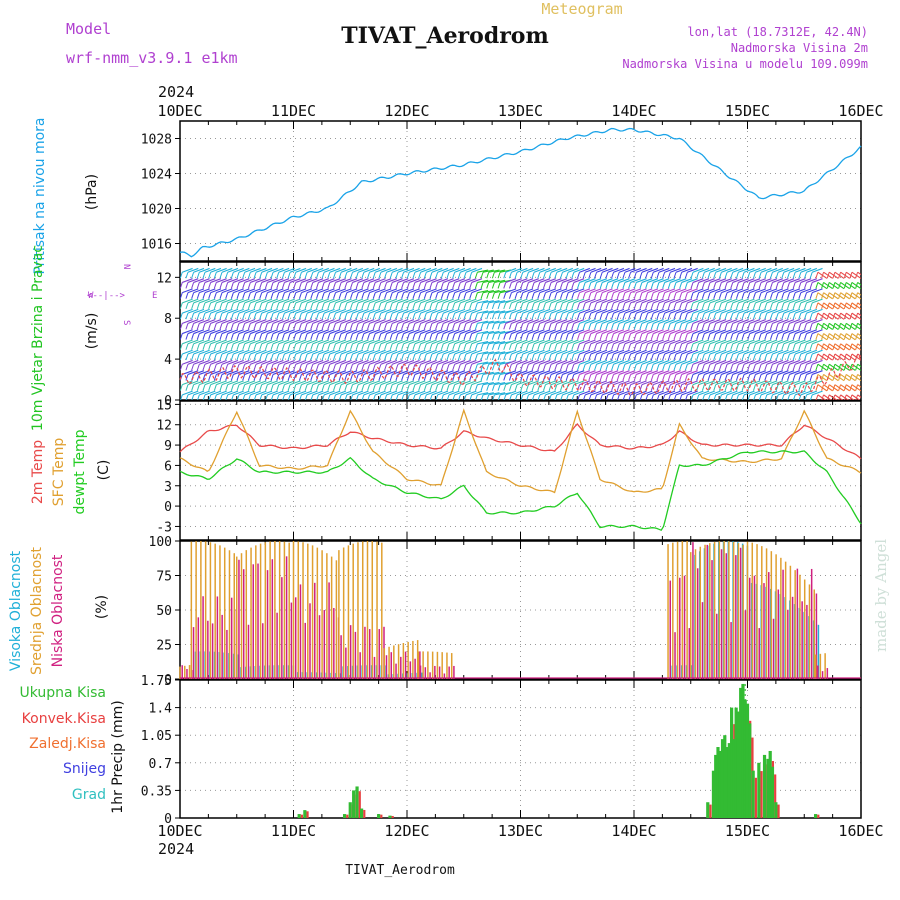 The width and height of the screenshot is (900, 900). What do you see at coordinates (301, 816) in the screenshot?
I see `precip-bar-conv` at bounding box center [301, 816].